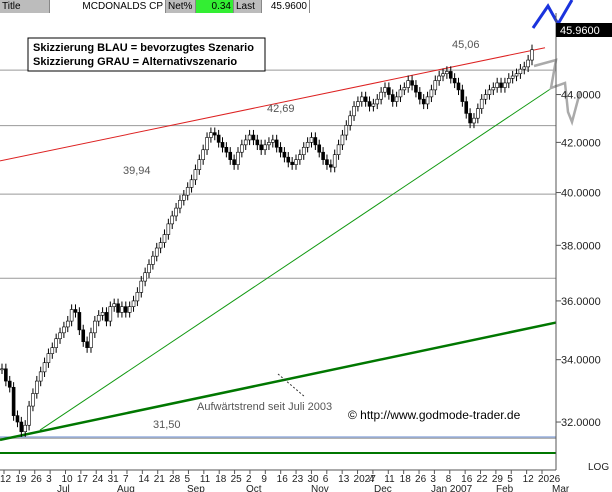  What do you see at coordinates (505, 488) in the screenshot?
I see `month-label: Feb` at bounding box center [505, 488].